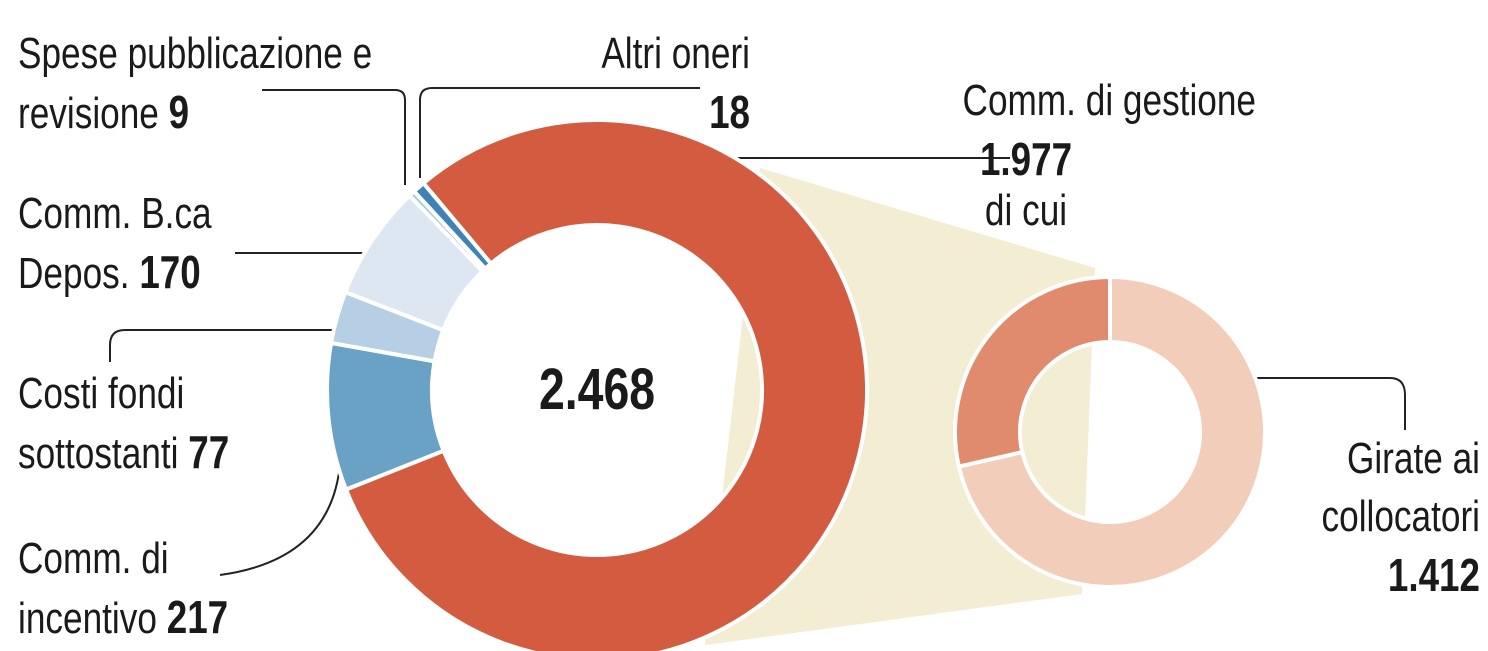 The image size is (1488, 651). I want to click on category-name: Costi fondi sottostanti, so click(101, 423).